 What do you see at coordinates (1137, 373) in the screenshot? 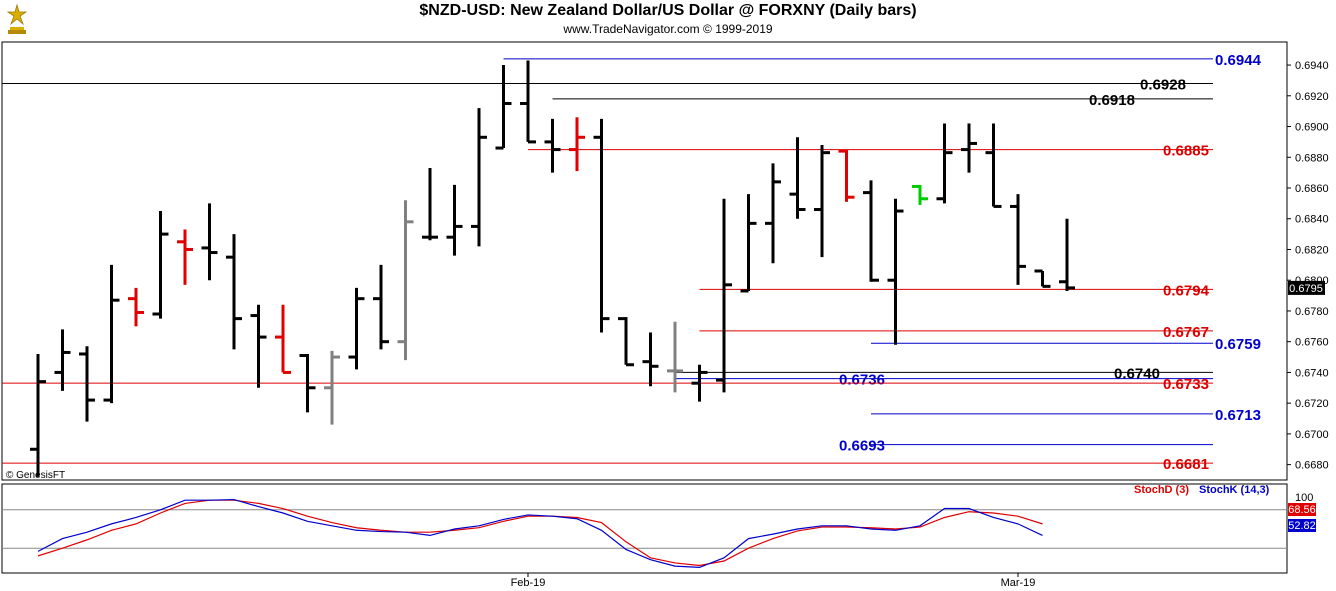
I see `level-label: 0.6740` at bounding box center [1137, 373].